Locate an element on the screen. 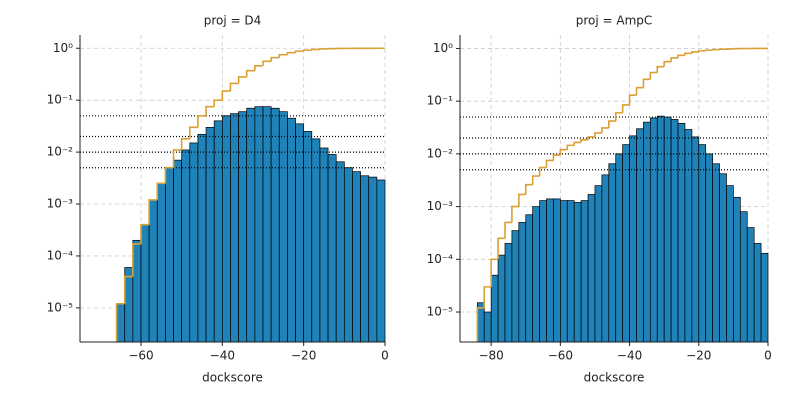 The height and width of the screenshot is (400, 811). panel-title: proj = AmpC is located at coordinates (614, 21).